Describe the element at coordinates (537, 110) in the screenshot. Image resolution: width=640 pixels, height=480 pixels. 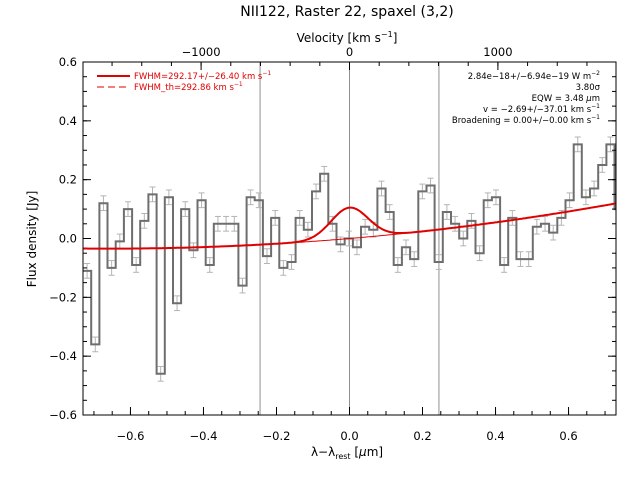
I see `annotation-velocity-main: v = −2.69+/−37.01 km s` at that location.